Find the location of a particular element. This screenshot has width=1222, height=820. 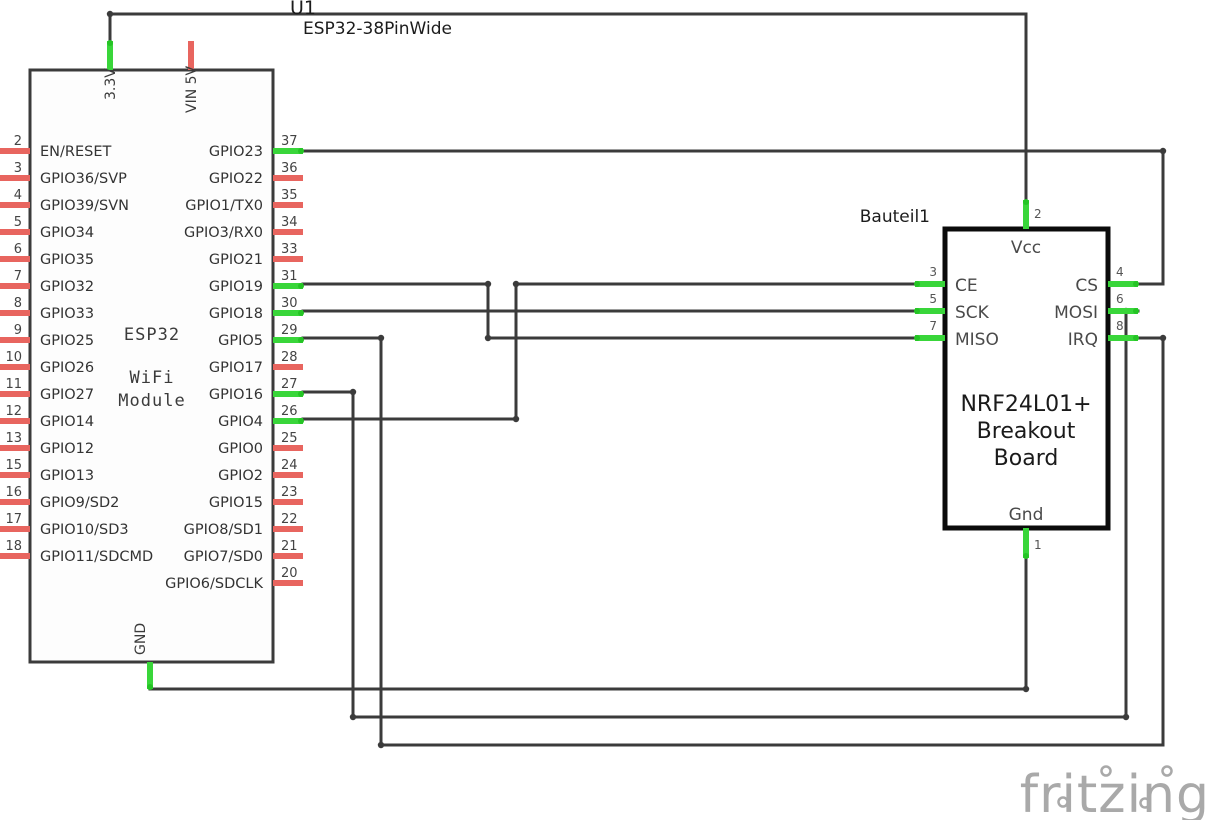

esp32-right-pin-row: 34 GPIO3/RX0 is located at coordinates (243, 228).